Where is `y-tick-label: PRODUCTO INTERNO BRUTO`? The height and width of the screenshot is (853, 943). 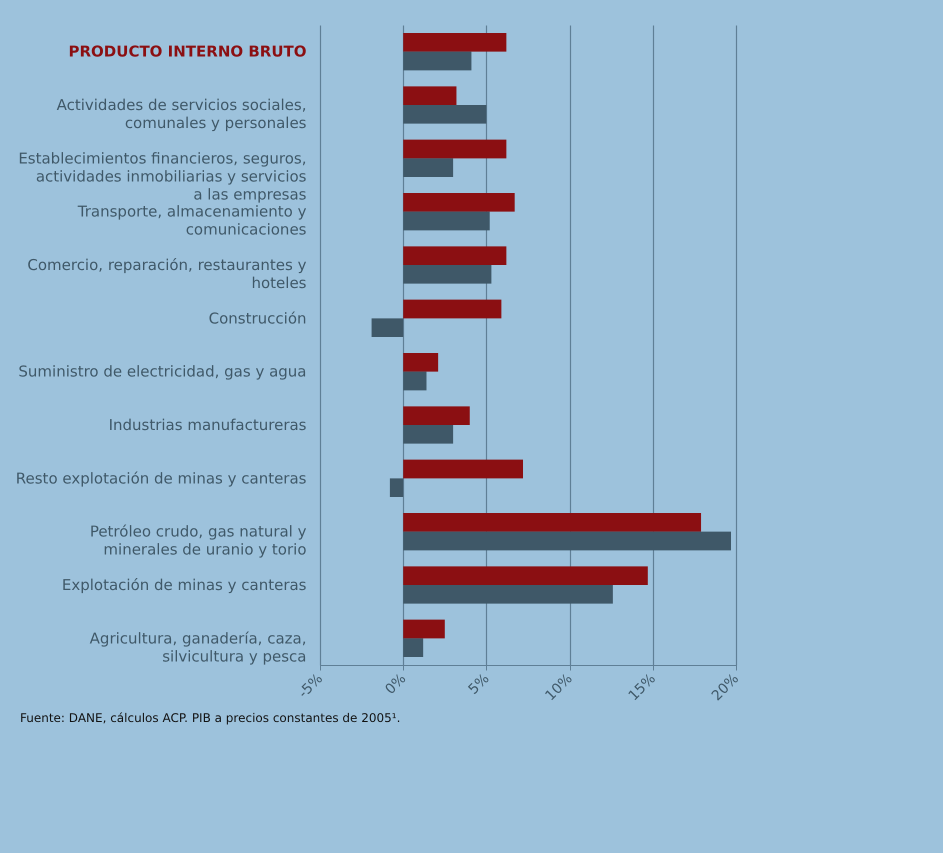 y-tick-label: PRODUCTO INTERNO BRUTO is located at coordinates (187, 51).